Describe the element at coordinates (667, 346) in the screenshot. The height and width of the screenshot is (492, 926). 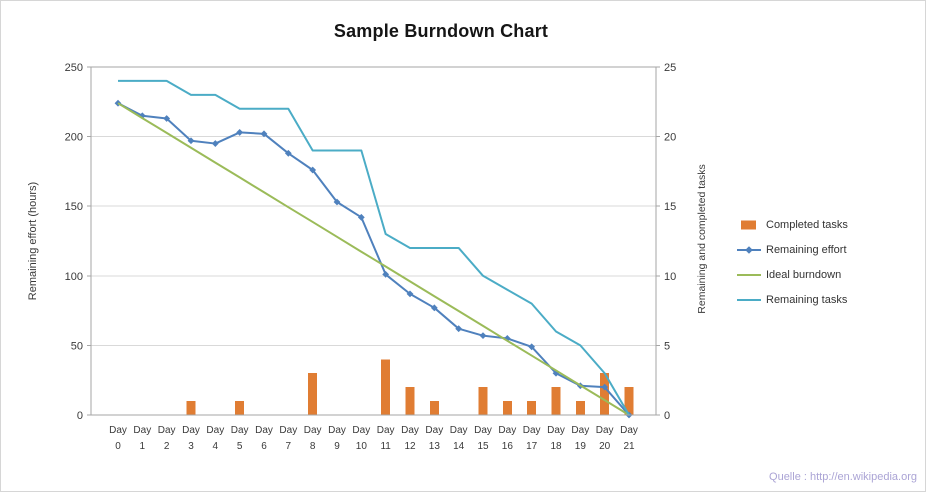
I see `right-tick-label: 5` at that location.